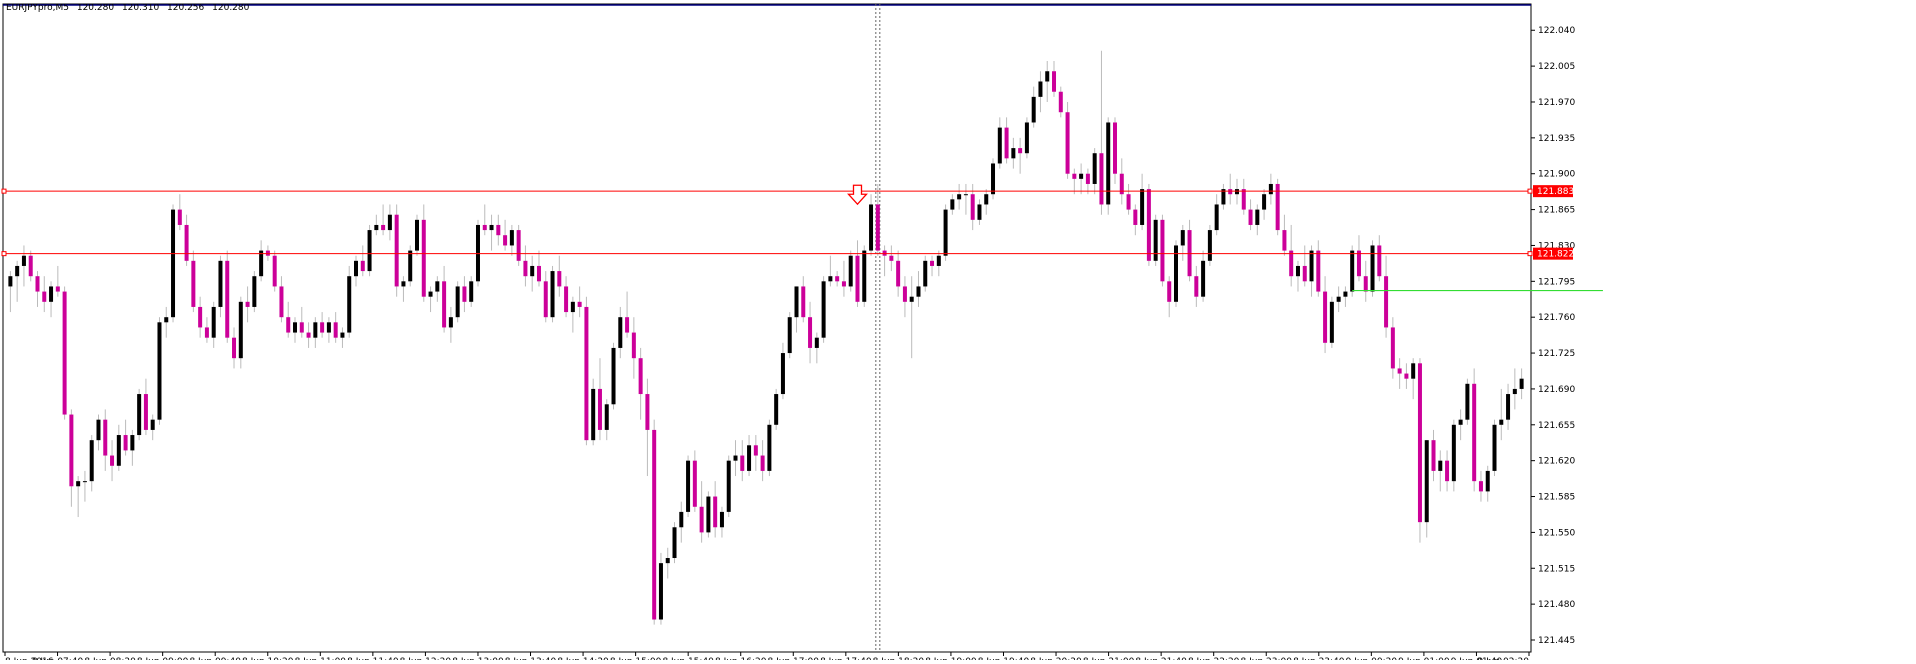  What do you see at coordinates (95, 8) in the screenshot?
I see `ohlc-open: 120.280` at bounding box center [95, 8].